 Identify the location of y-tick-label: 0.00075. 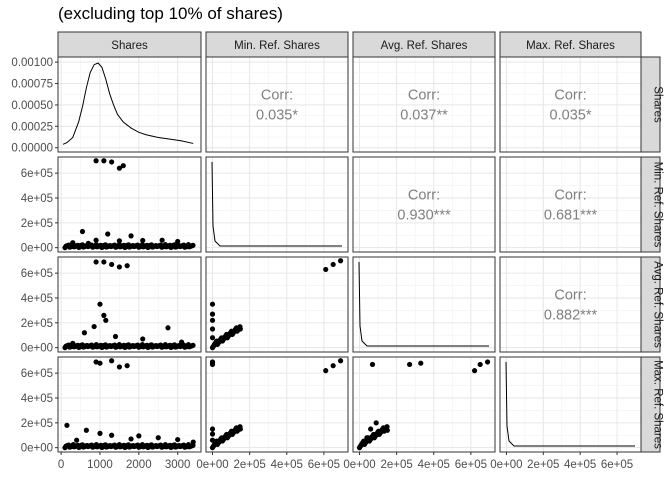
(32, 85).